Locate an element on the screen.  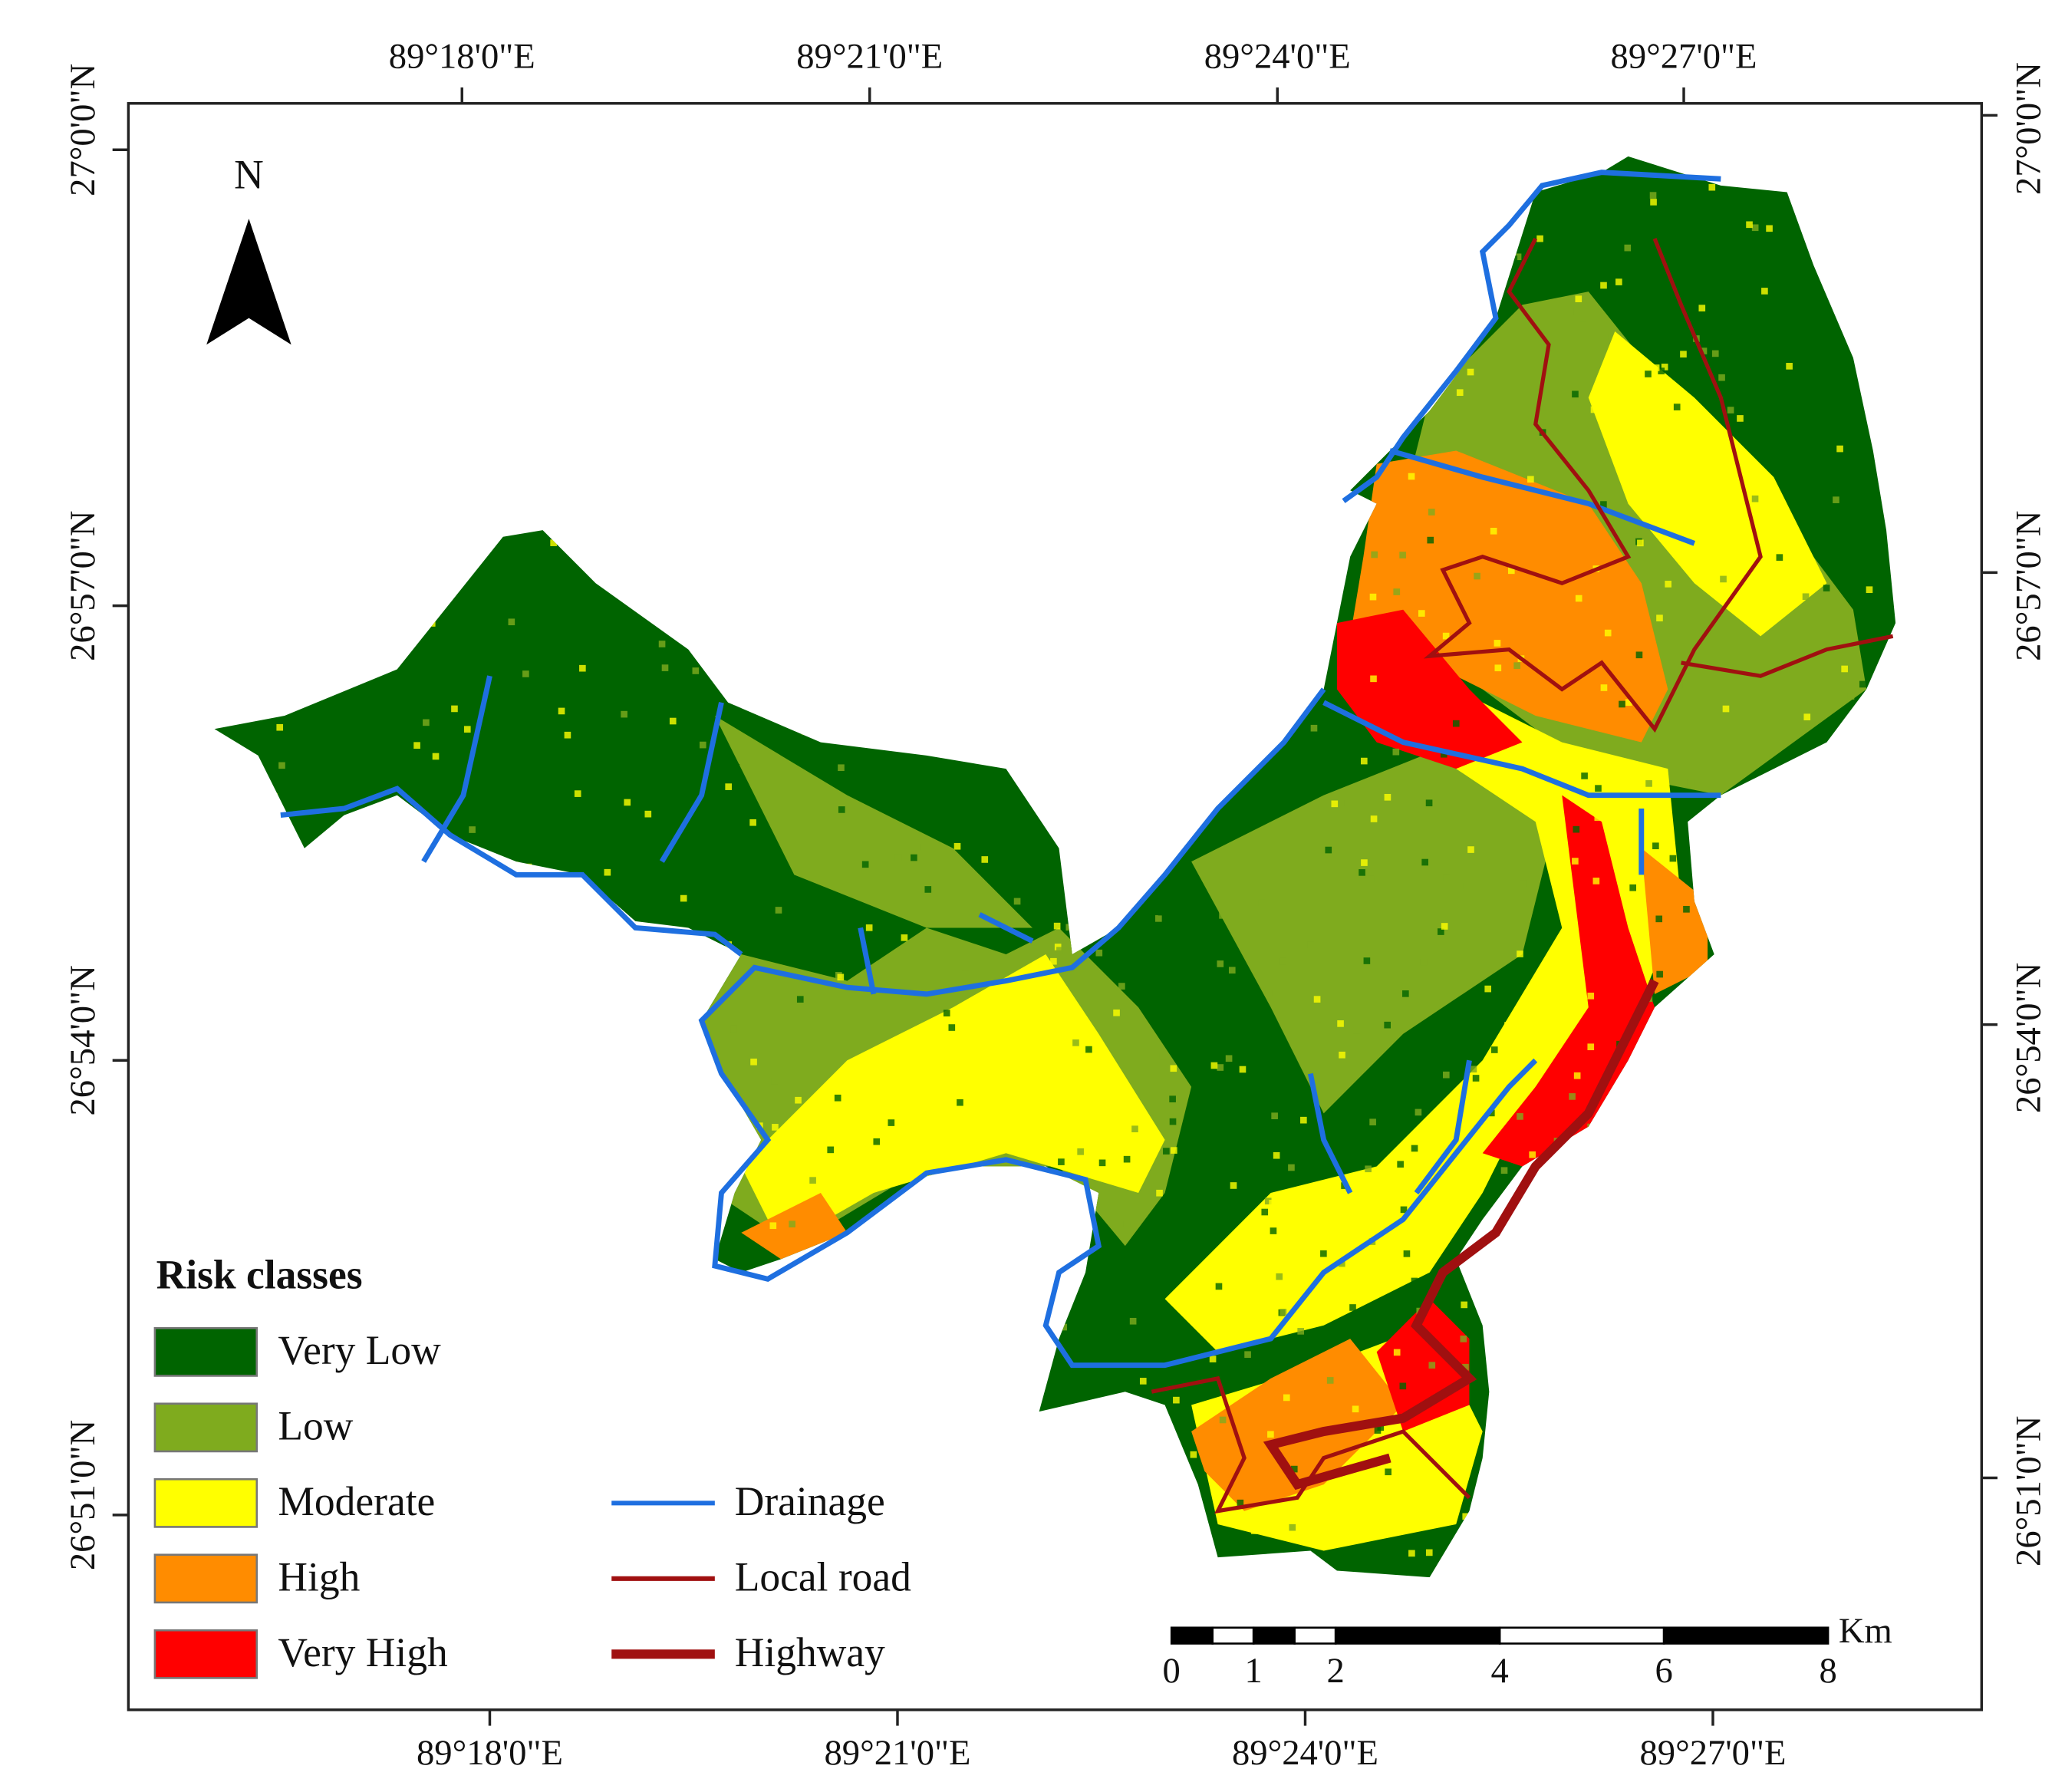
top-label: 89°27'0"E is located at coordinates (1684, 56).